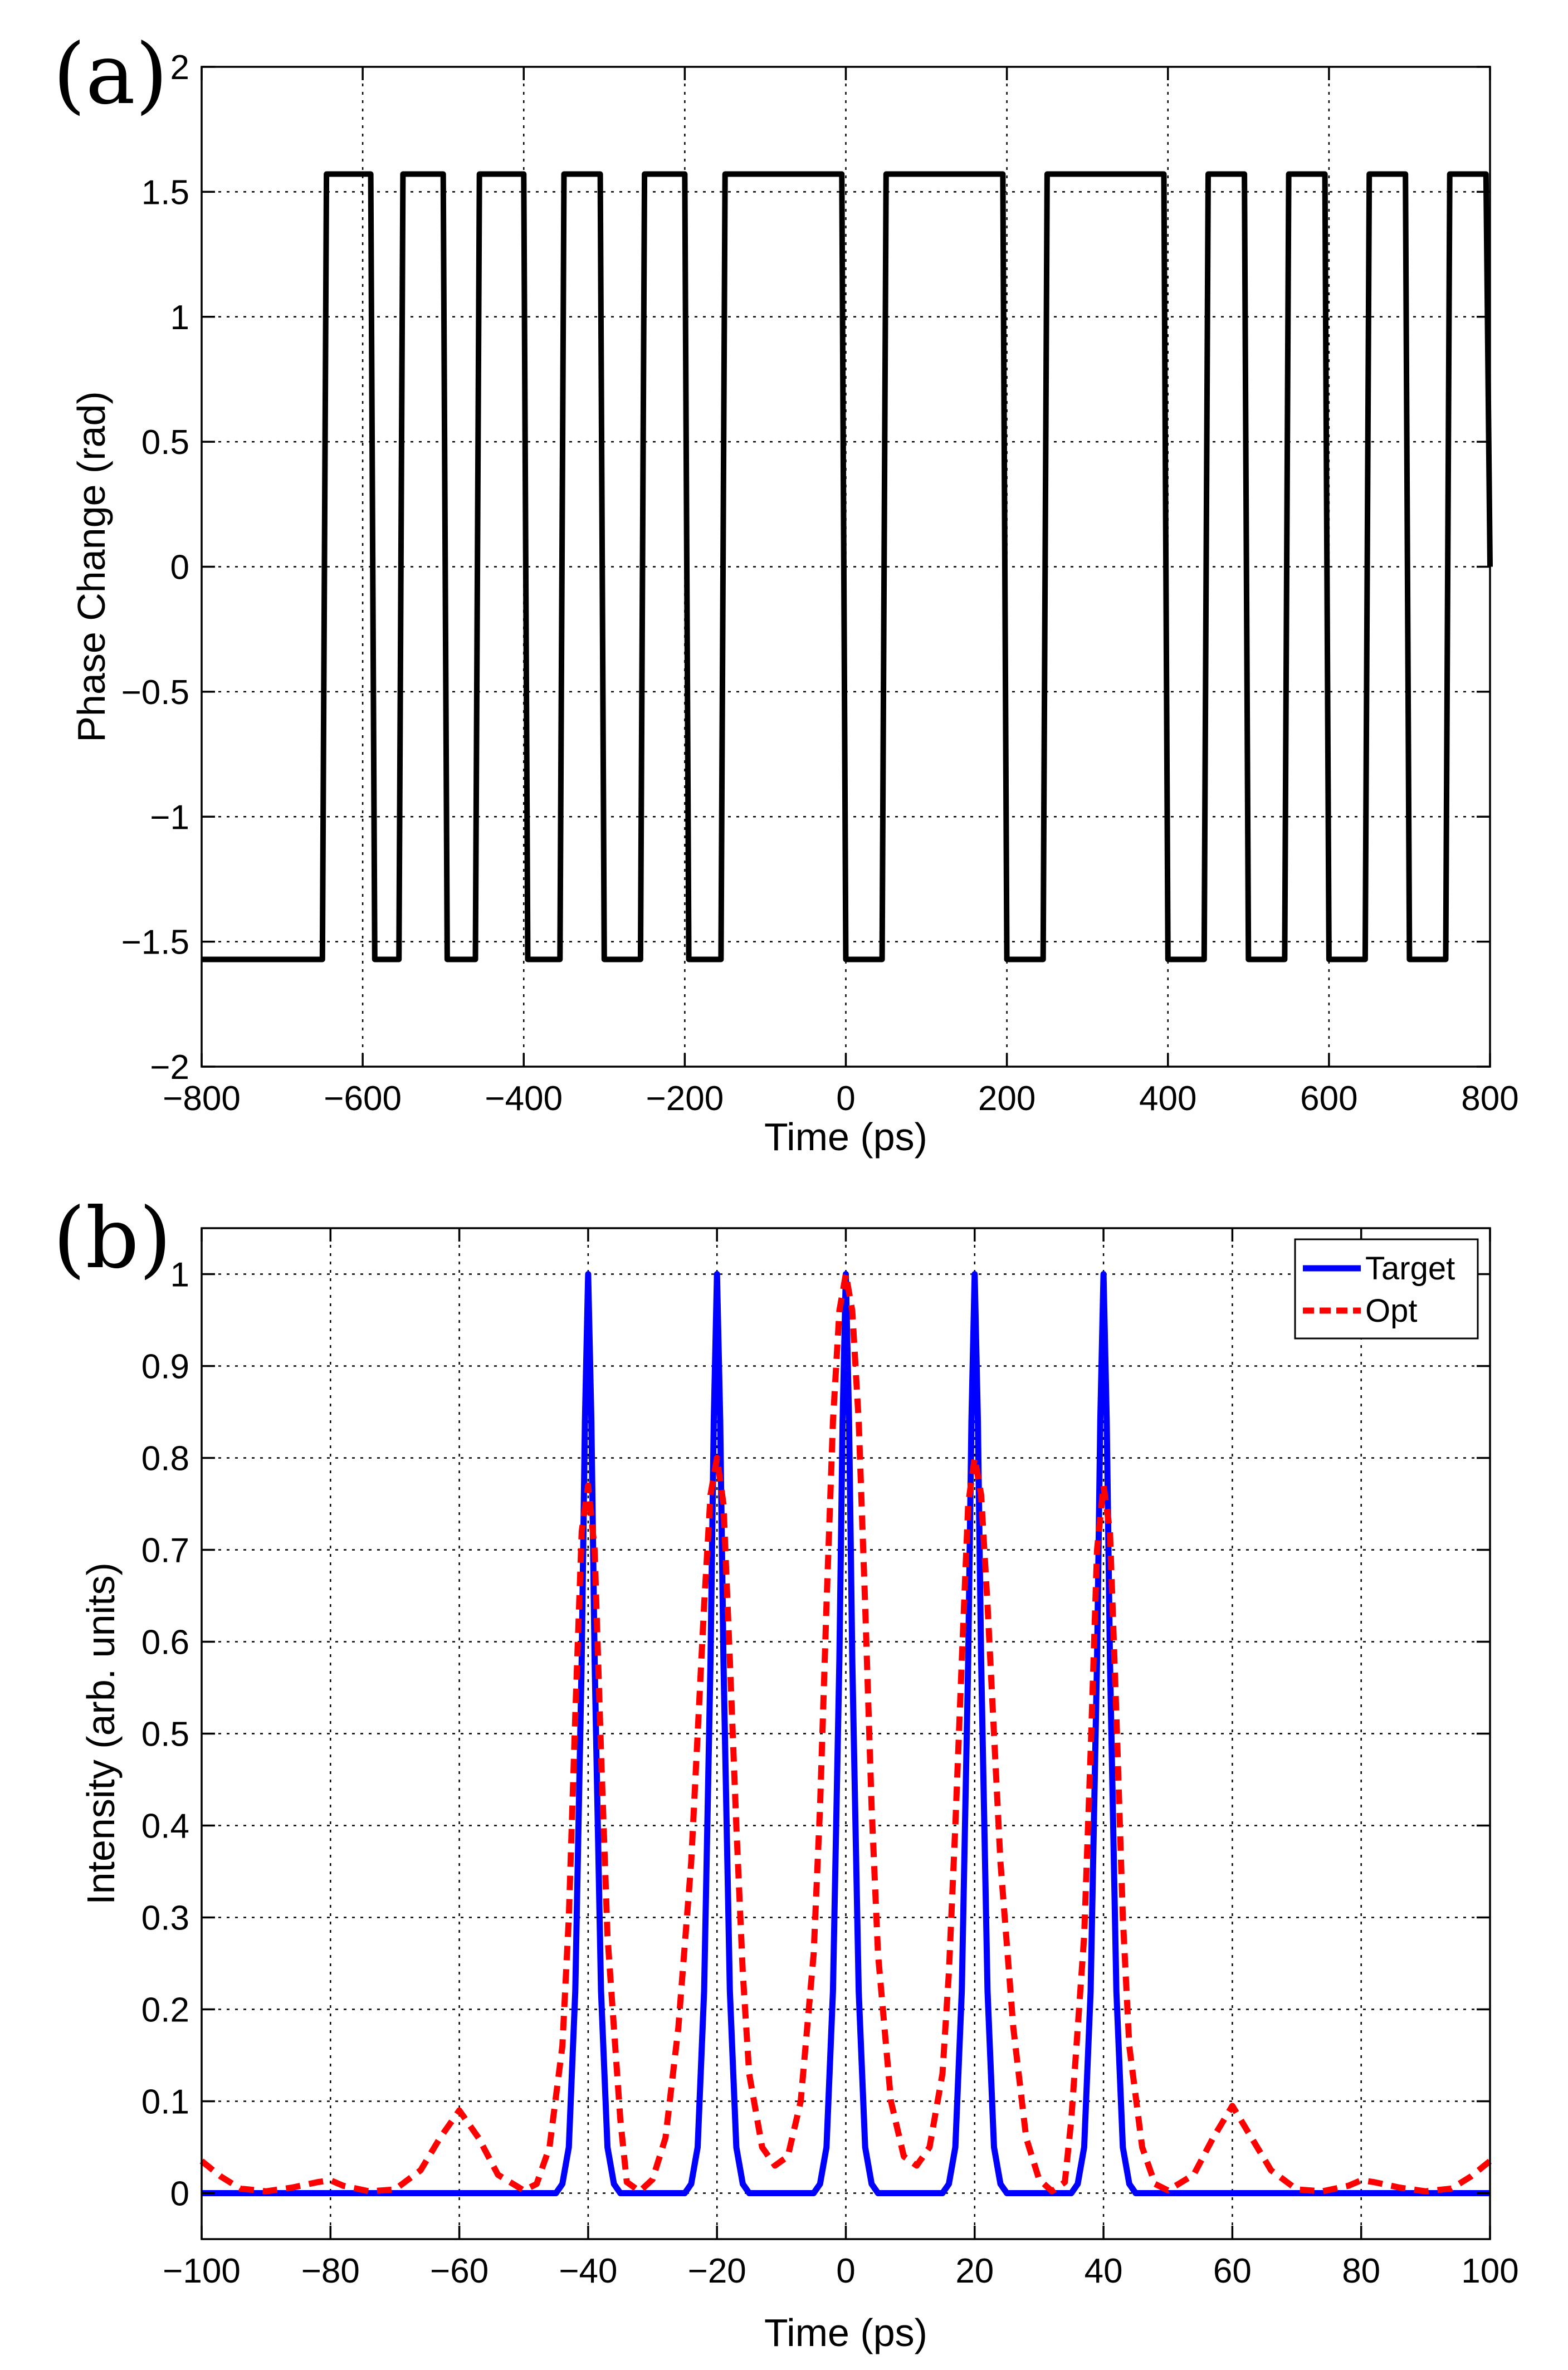 The height and width of the screenshot is (2370, 1568). Describe the element at coordinates (155, 693) in the screenshot. I see `y-tick-label-a-5: −0.5` at that location.